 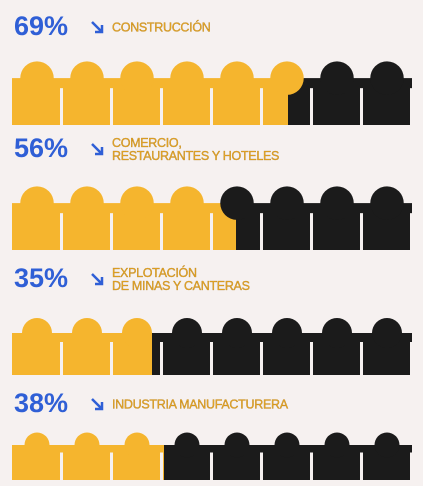 What do you see at coordinates (41, 26) in the screenshot?
I see `percent-label: 69%` at bounding box center [41, 26].